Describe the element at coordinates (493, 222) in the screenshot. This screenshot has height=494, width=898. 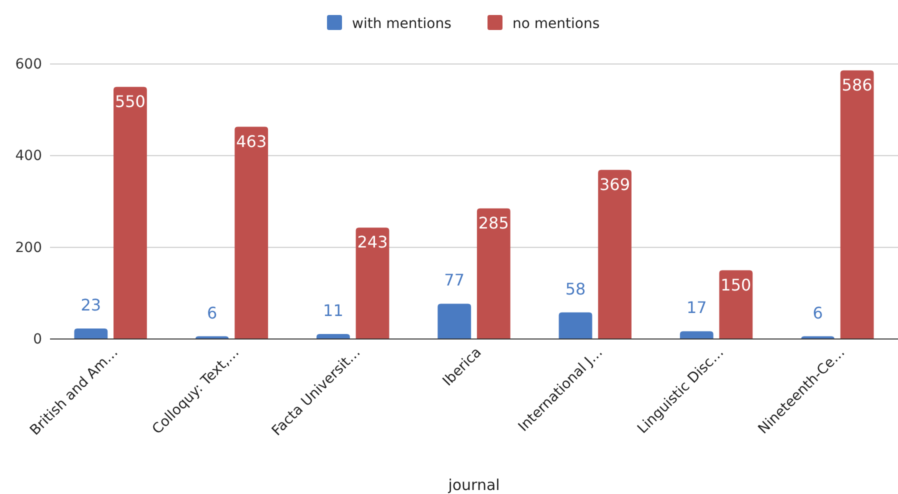
I see `data-label: 285` at that location.